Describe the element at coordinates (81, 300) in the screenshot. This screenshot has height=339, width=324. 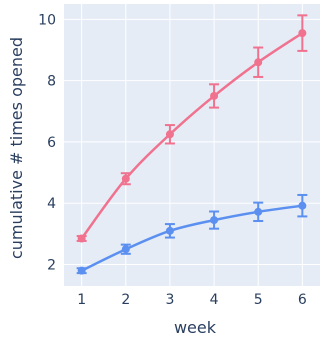
I see `x-tick-label: 1` at that location.